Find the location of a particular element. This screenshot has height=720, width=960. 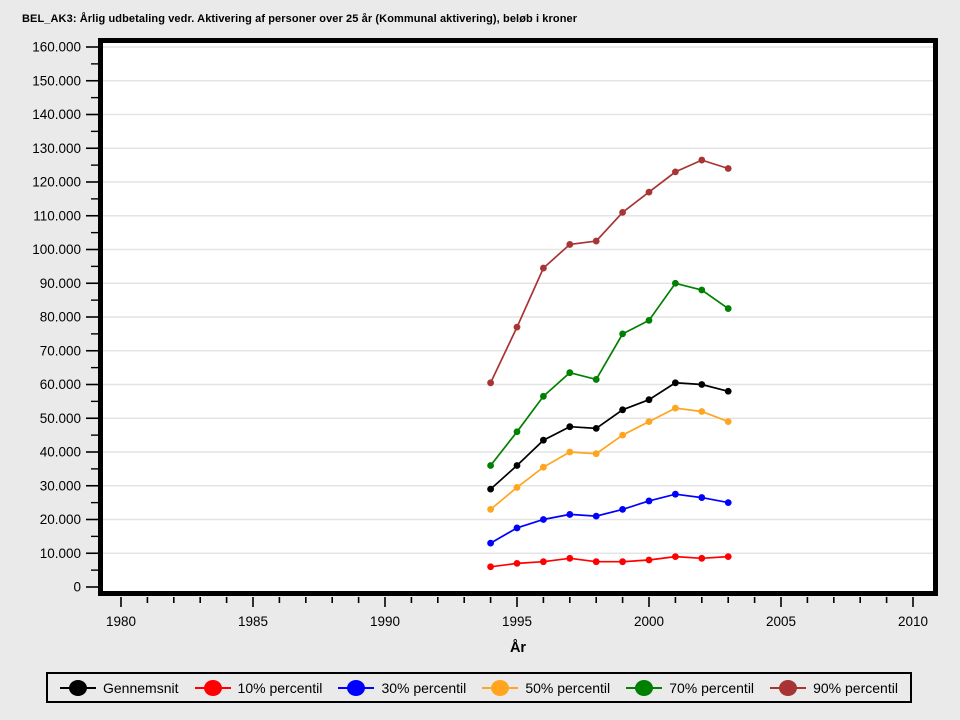

y-tick-label: 70.000 is located at coordinates (60, 350).